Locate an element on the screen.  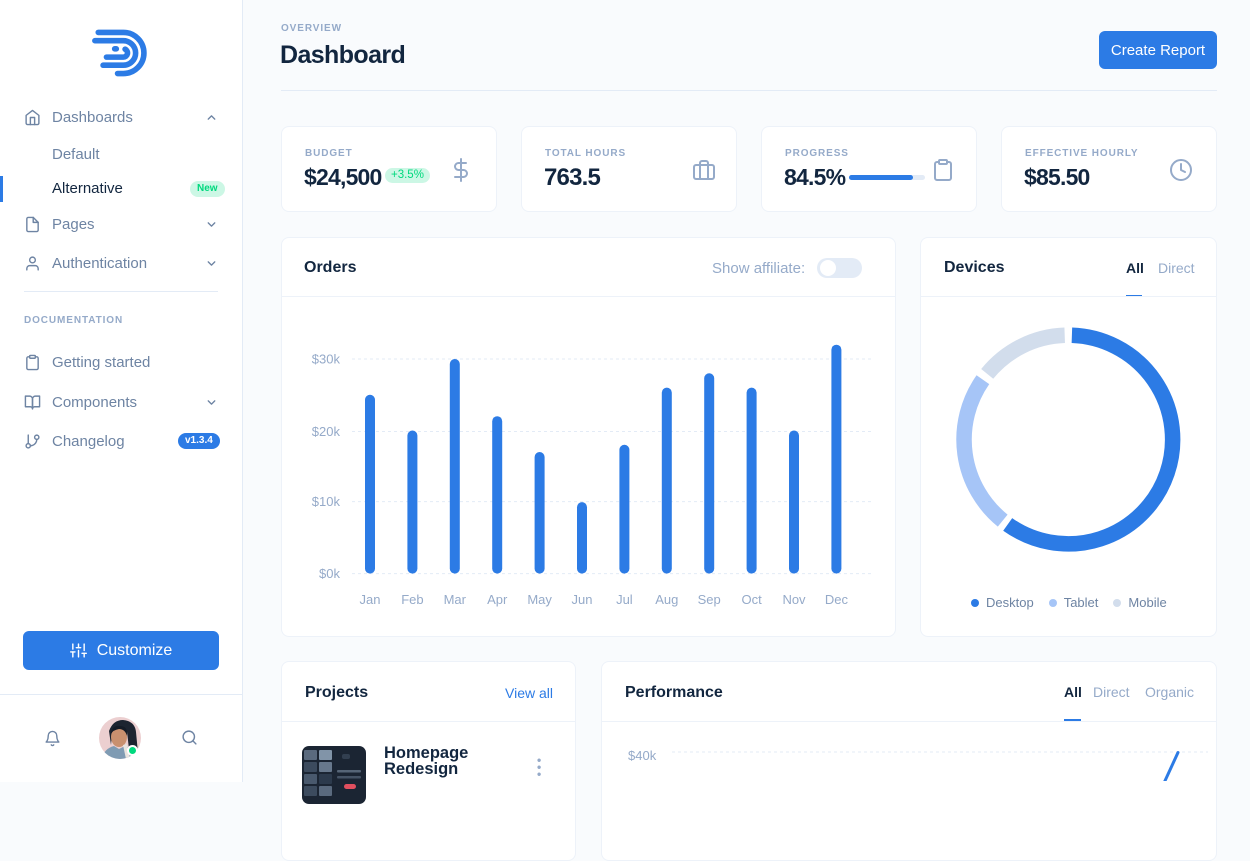
svg-text: Sep is located at coordinates (709, 599).